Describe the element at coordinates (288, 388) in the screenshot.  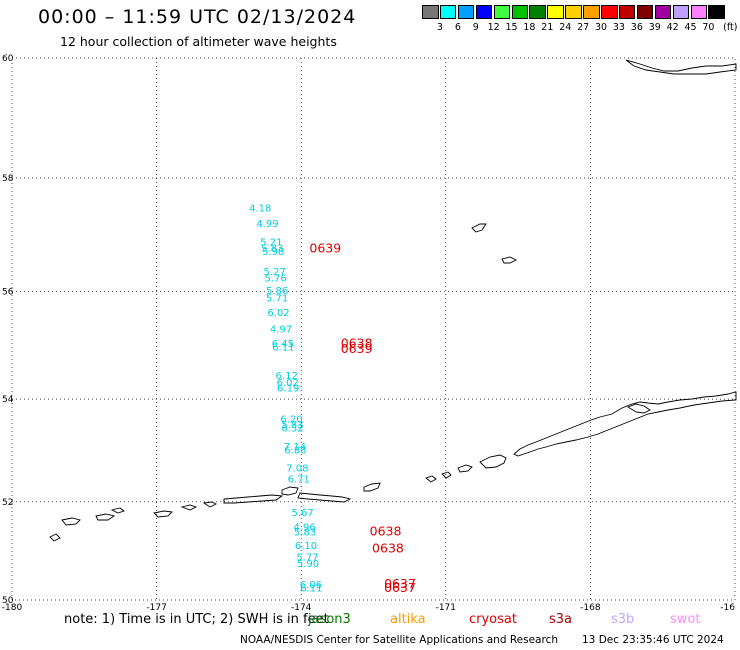
I see `wave-height-label: 6.19` at that location.